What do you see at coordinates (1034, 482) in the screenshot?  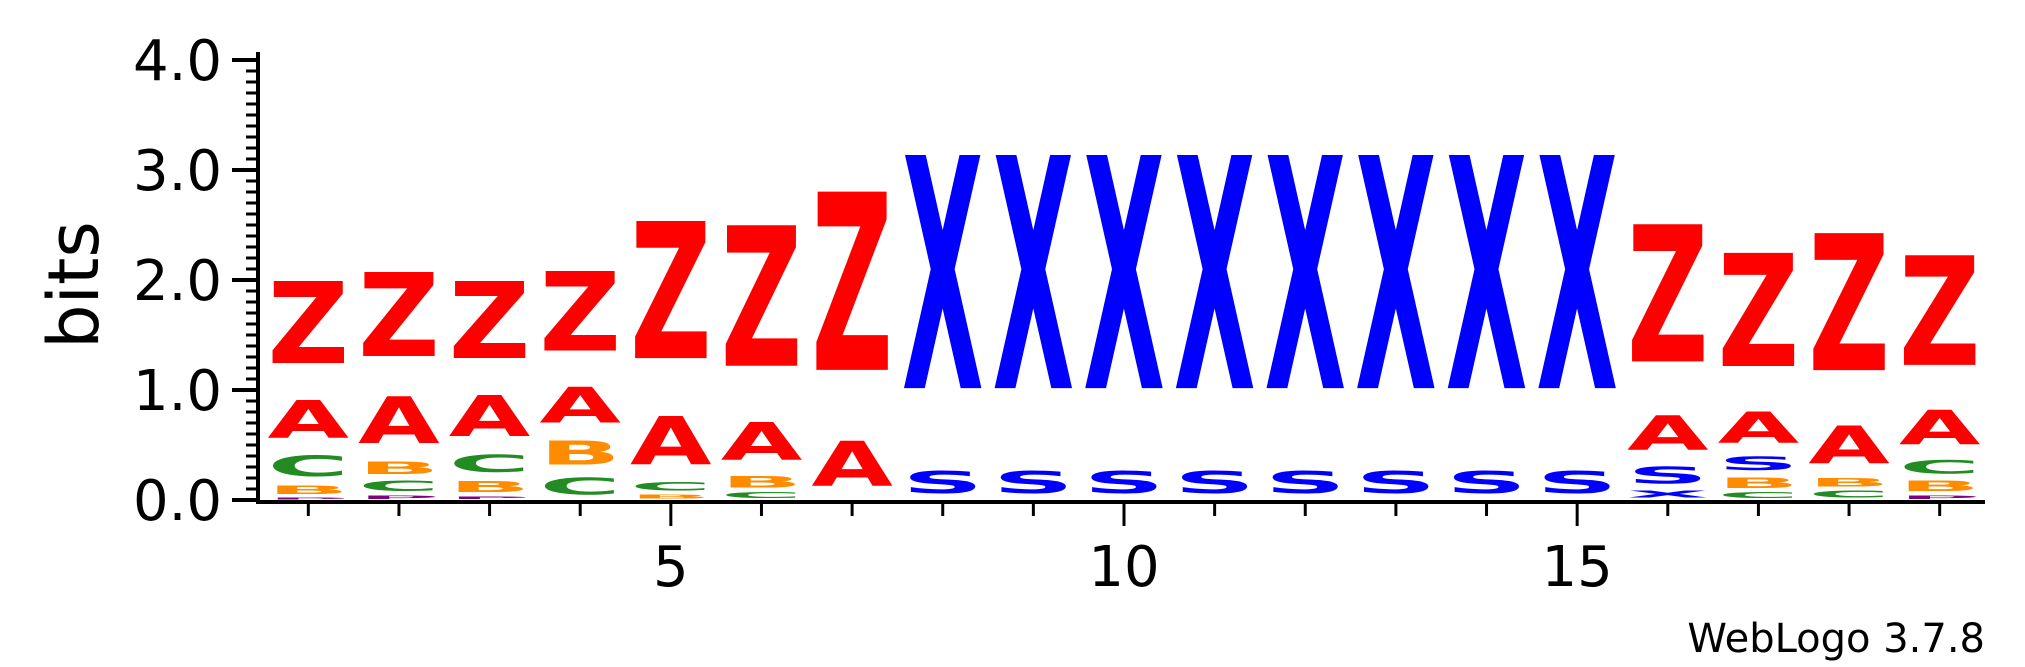 I see `glyph-pos9-S: S` at bounding box center [1034, 482].